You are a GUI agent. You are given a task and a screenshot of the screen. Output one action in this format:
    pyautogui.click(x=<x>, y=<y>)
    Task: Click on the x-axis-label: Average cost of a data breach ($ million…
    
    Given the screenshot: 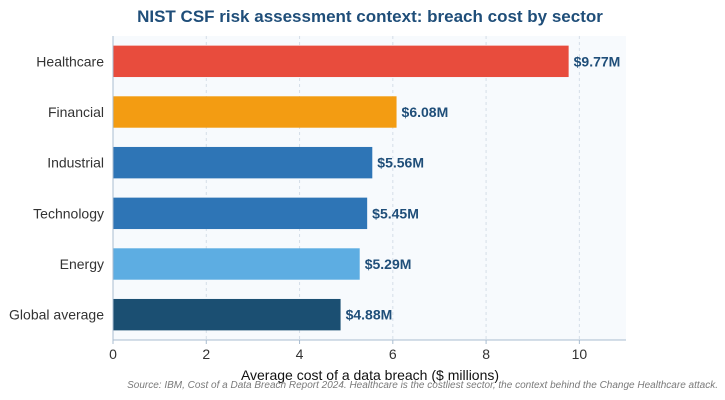 What is the action you would take?
    pyautogui.click(x=370, y=375)
    